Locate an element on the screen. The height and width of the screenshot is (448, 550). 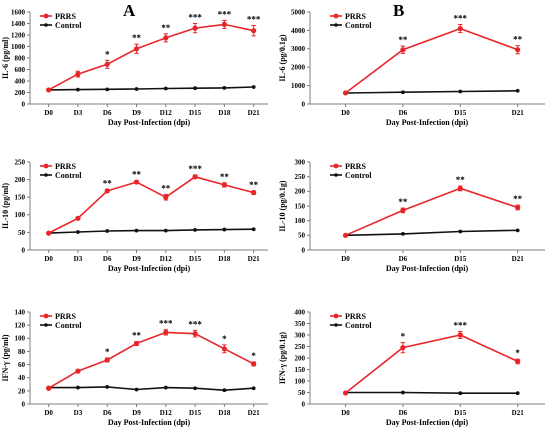
y-tick-label: 3000 is located at coordinates (298, 49).